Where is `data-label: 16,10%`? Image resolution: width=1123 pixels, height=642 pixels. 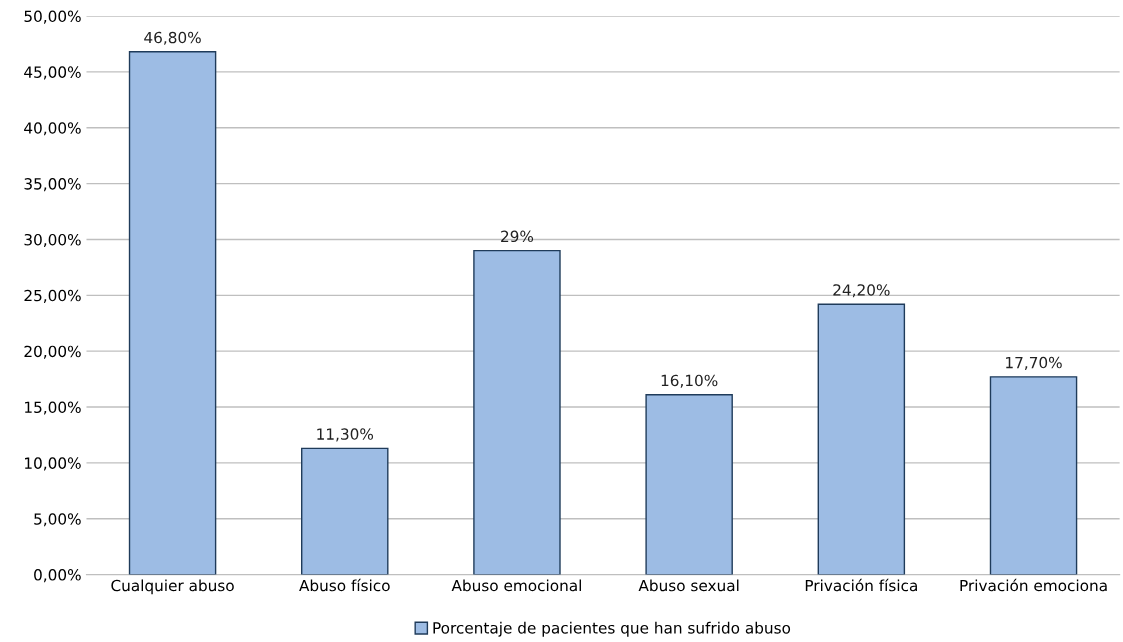
data-label: 16,10% is located at coordinates (689, 381).